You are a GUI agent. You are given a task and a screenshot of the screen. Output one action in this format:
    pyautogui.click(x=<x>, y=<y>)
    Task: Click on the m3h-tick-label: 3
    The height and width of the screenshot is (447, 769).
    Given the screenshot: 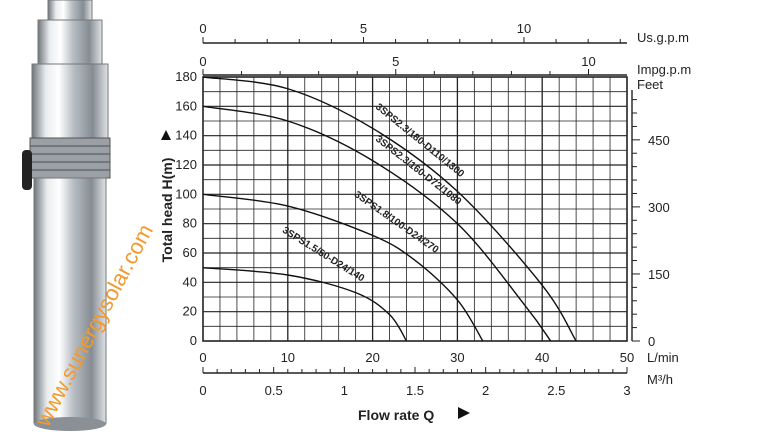 What is the action you would take?
    pyautogui.click(x=626, y=390)
    